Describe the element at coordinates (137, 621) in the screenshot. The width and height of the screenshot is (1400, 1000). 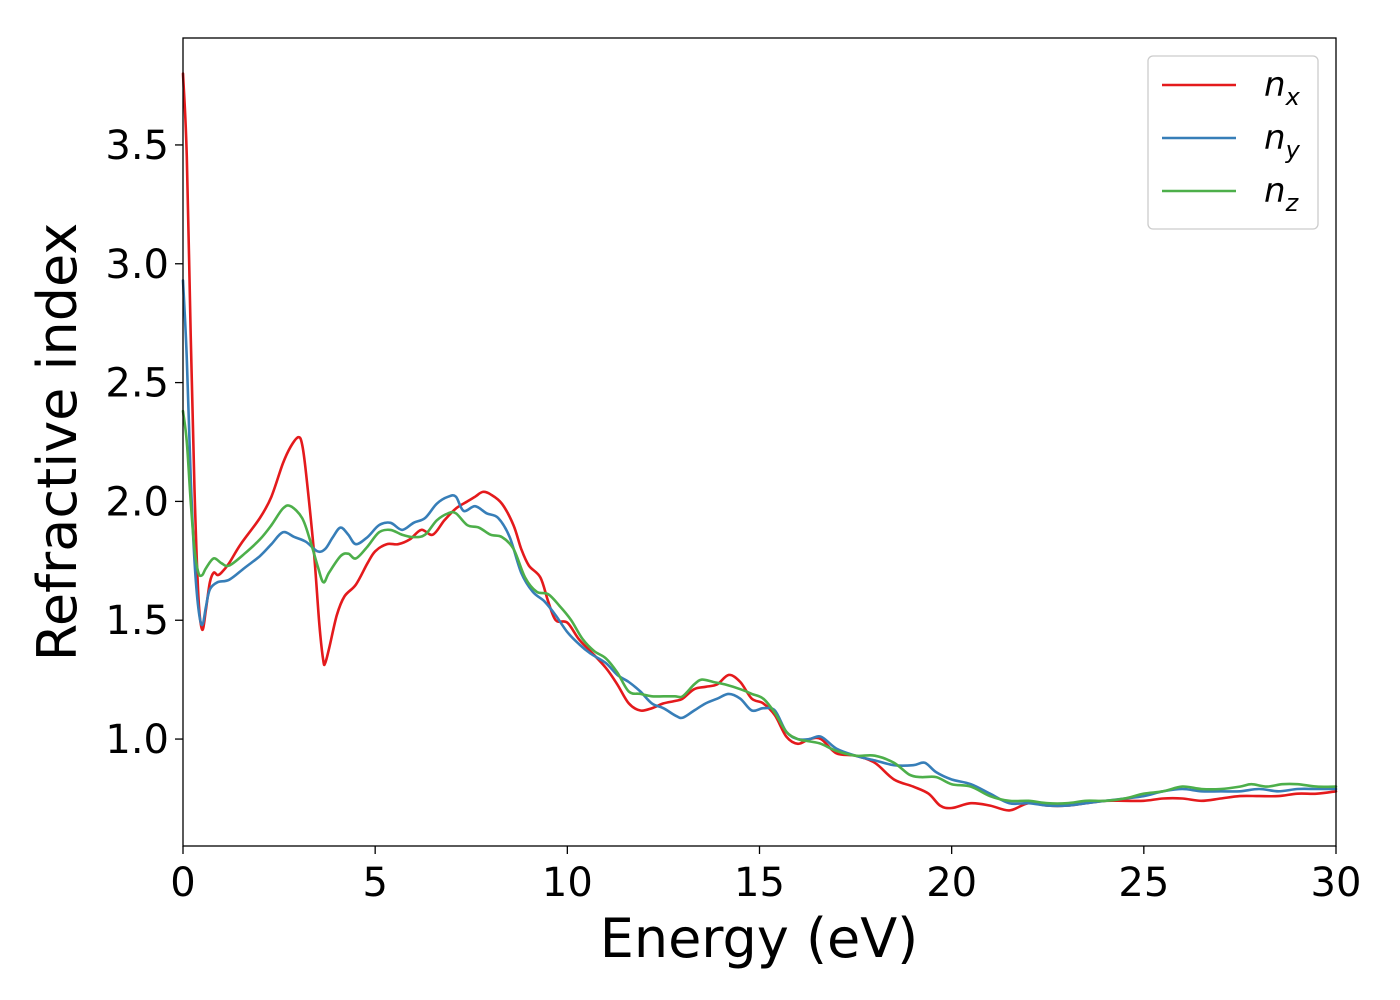
I see `y-tick-label: 1.5` at that location.